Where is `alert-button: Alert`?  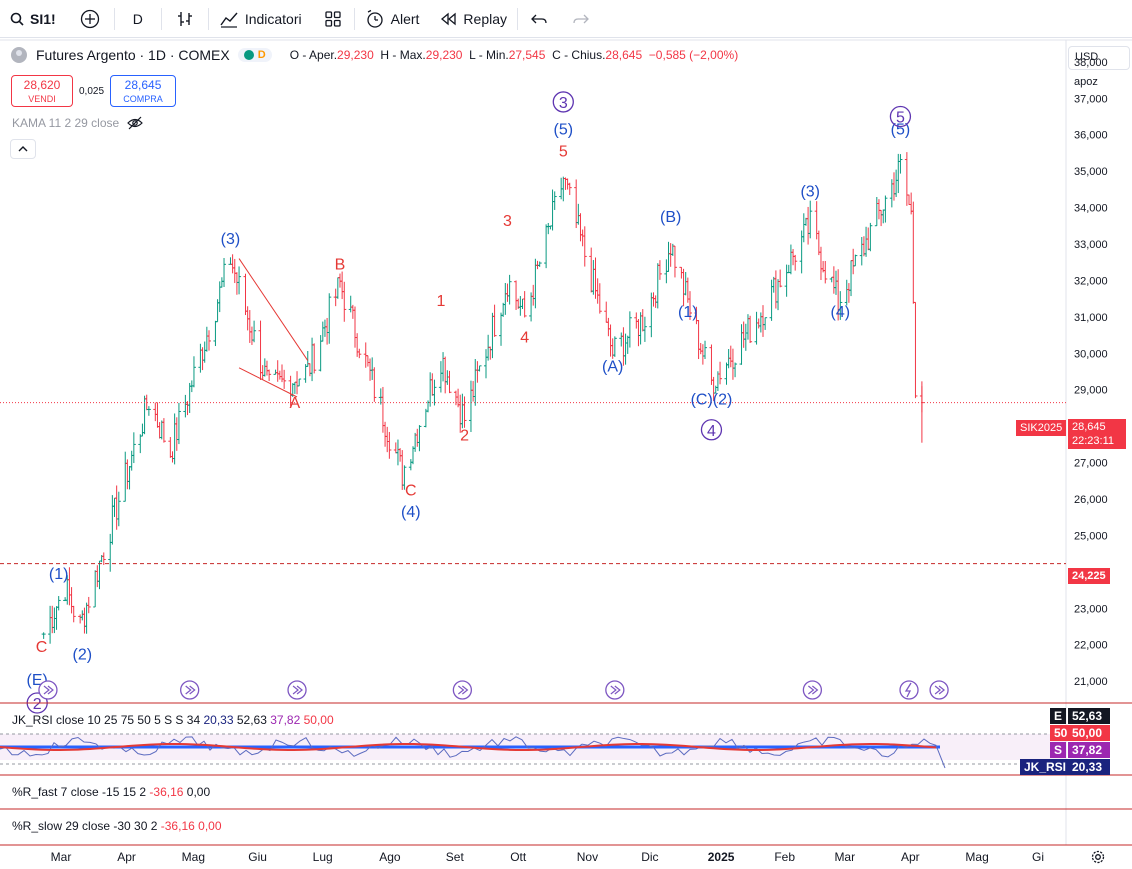
alert-button: Alert is located at coordinates (392, 19).